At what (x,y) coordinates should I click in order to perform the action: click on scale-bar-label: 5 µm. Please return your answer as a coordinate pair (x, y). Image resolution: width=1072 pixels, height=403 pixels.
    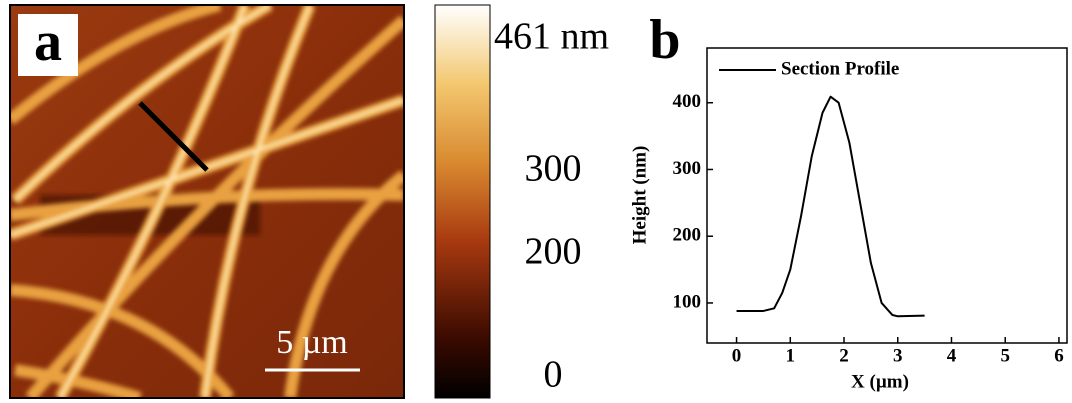
    Looking at the image, I should click on (312, 342).